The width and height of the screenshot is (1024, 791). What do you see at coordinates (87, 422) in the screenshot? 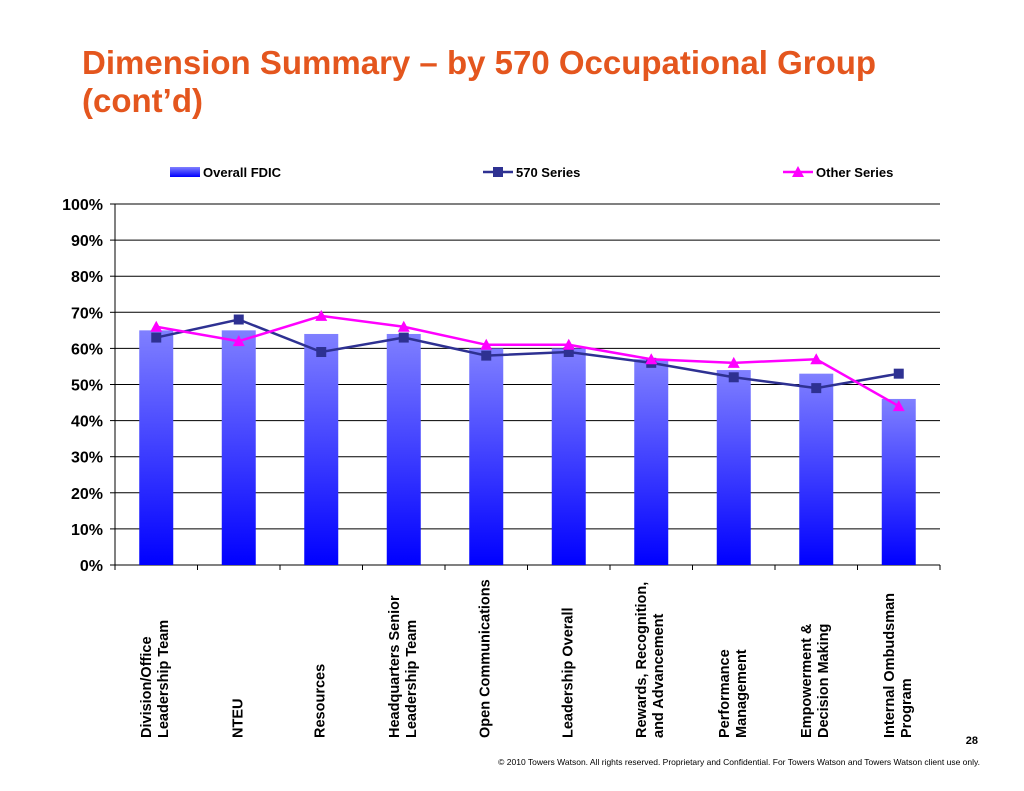
I see `y-tick-label: 40%` at bounding box center [87, 422].